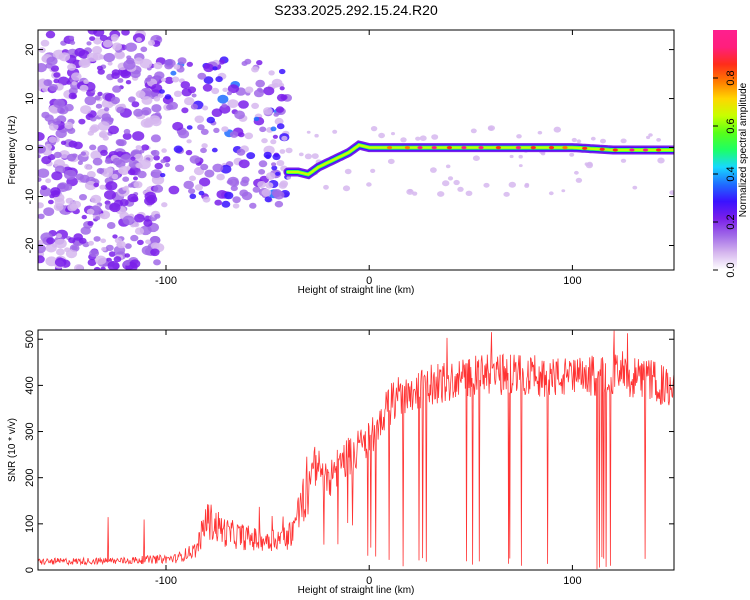  Describe the element at coordinates (12, 450) in the screenshot. I see `snr-y-axis-label: SNR (10 * v/v)` at that location.